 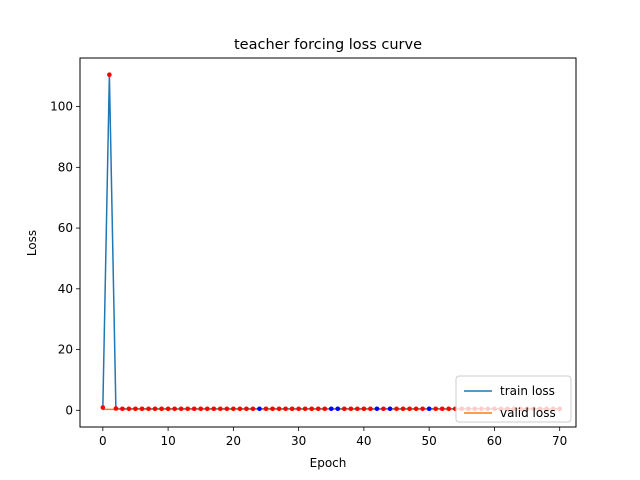 I want to click on y-tick-label: 80, so click(x=65, y=167).